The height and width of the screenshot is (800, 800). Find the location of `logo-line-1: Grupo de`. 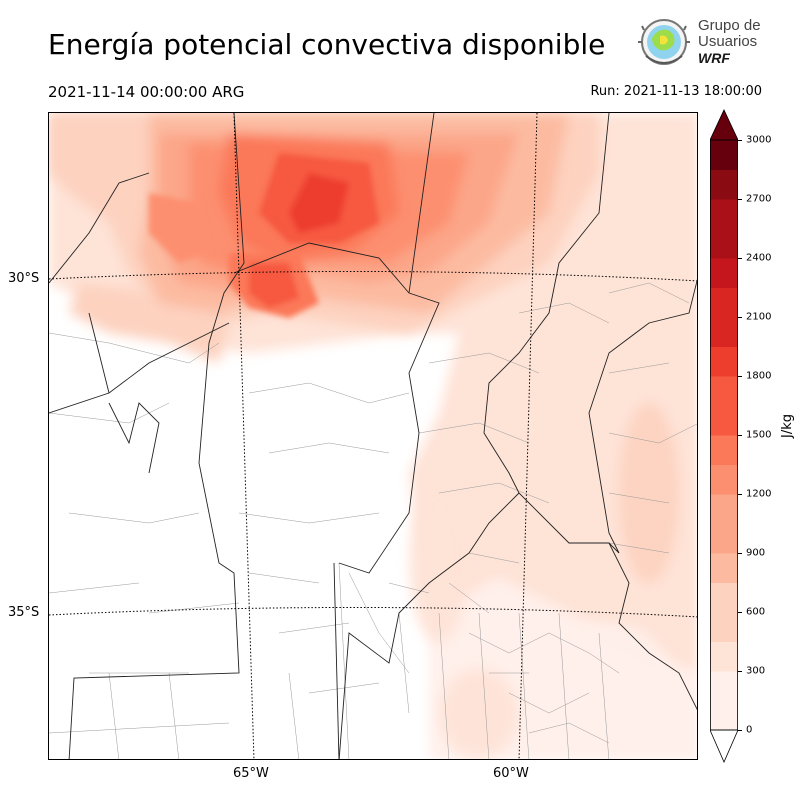

logo-line-1: Grupo de is located at coordinates (729, 25).